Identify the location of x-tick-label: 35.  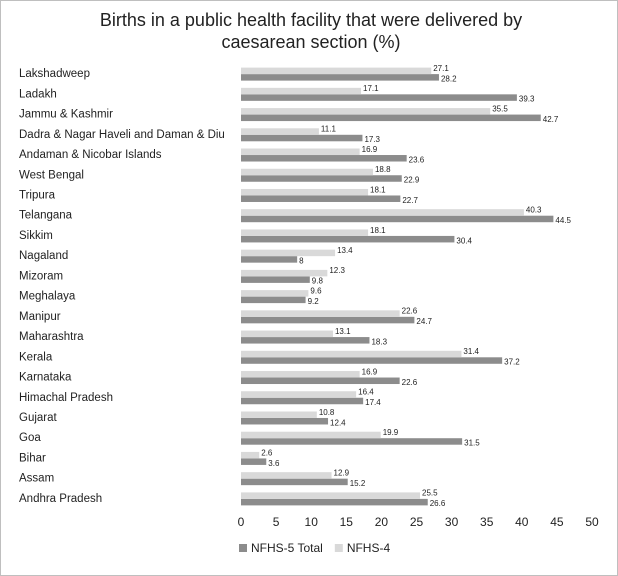
(487, 522).